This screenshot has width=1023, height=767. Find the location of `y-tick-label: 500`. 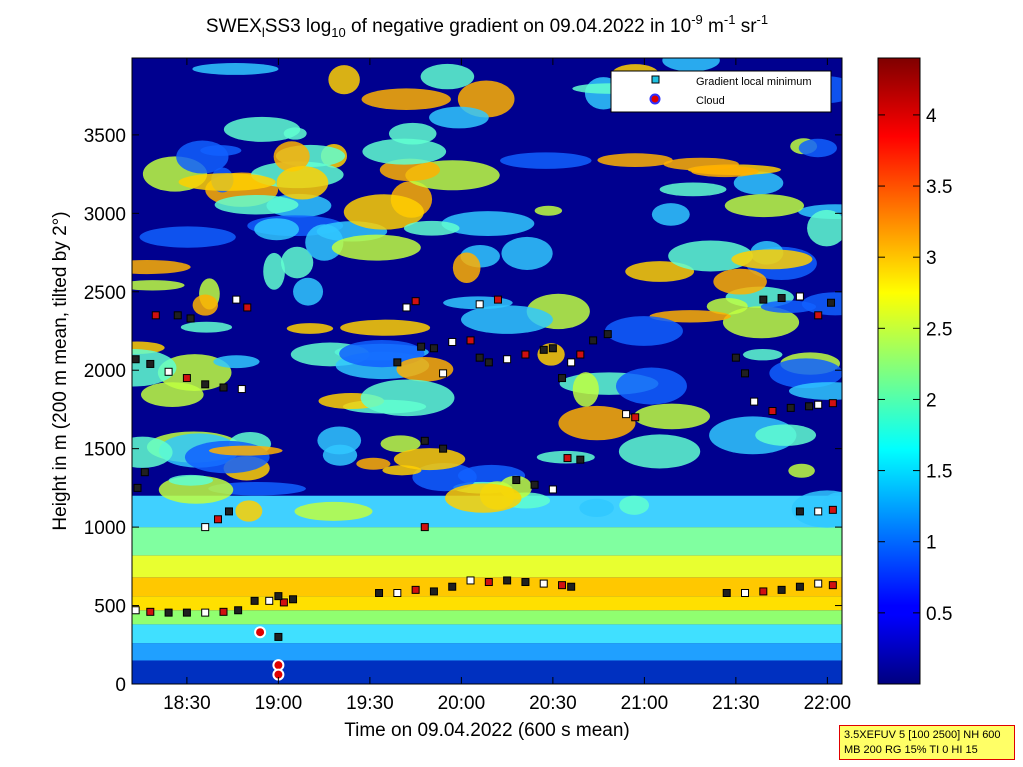

y-tick-label: 500 is located at coordinates (110, 607).